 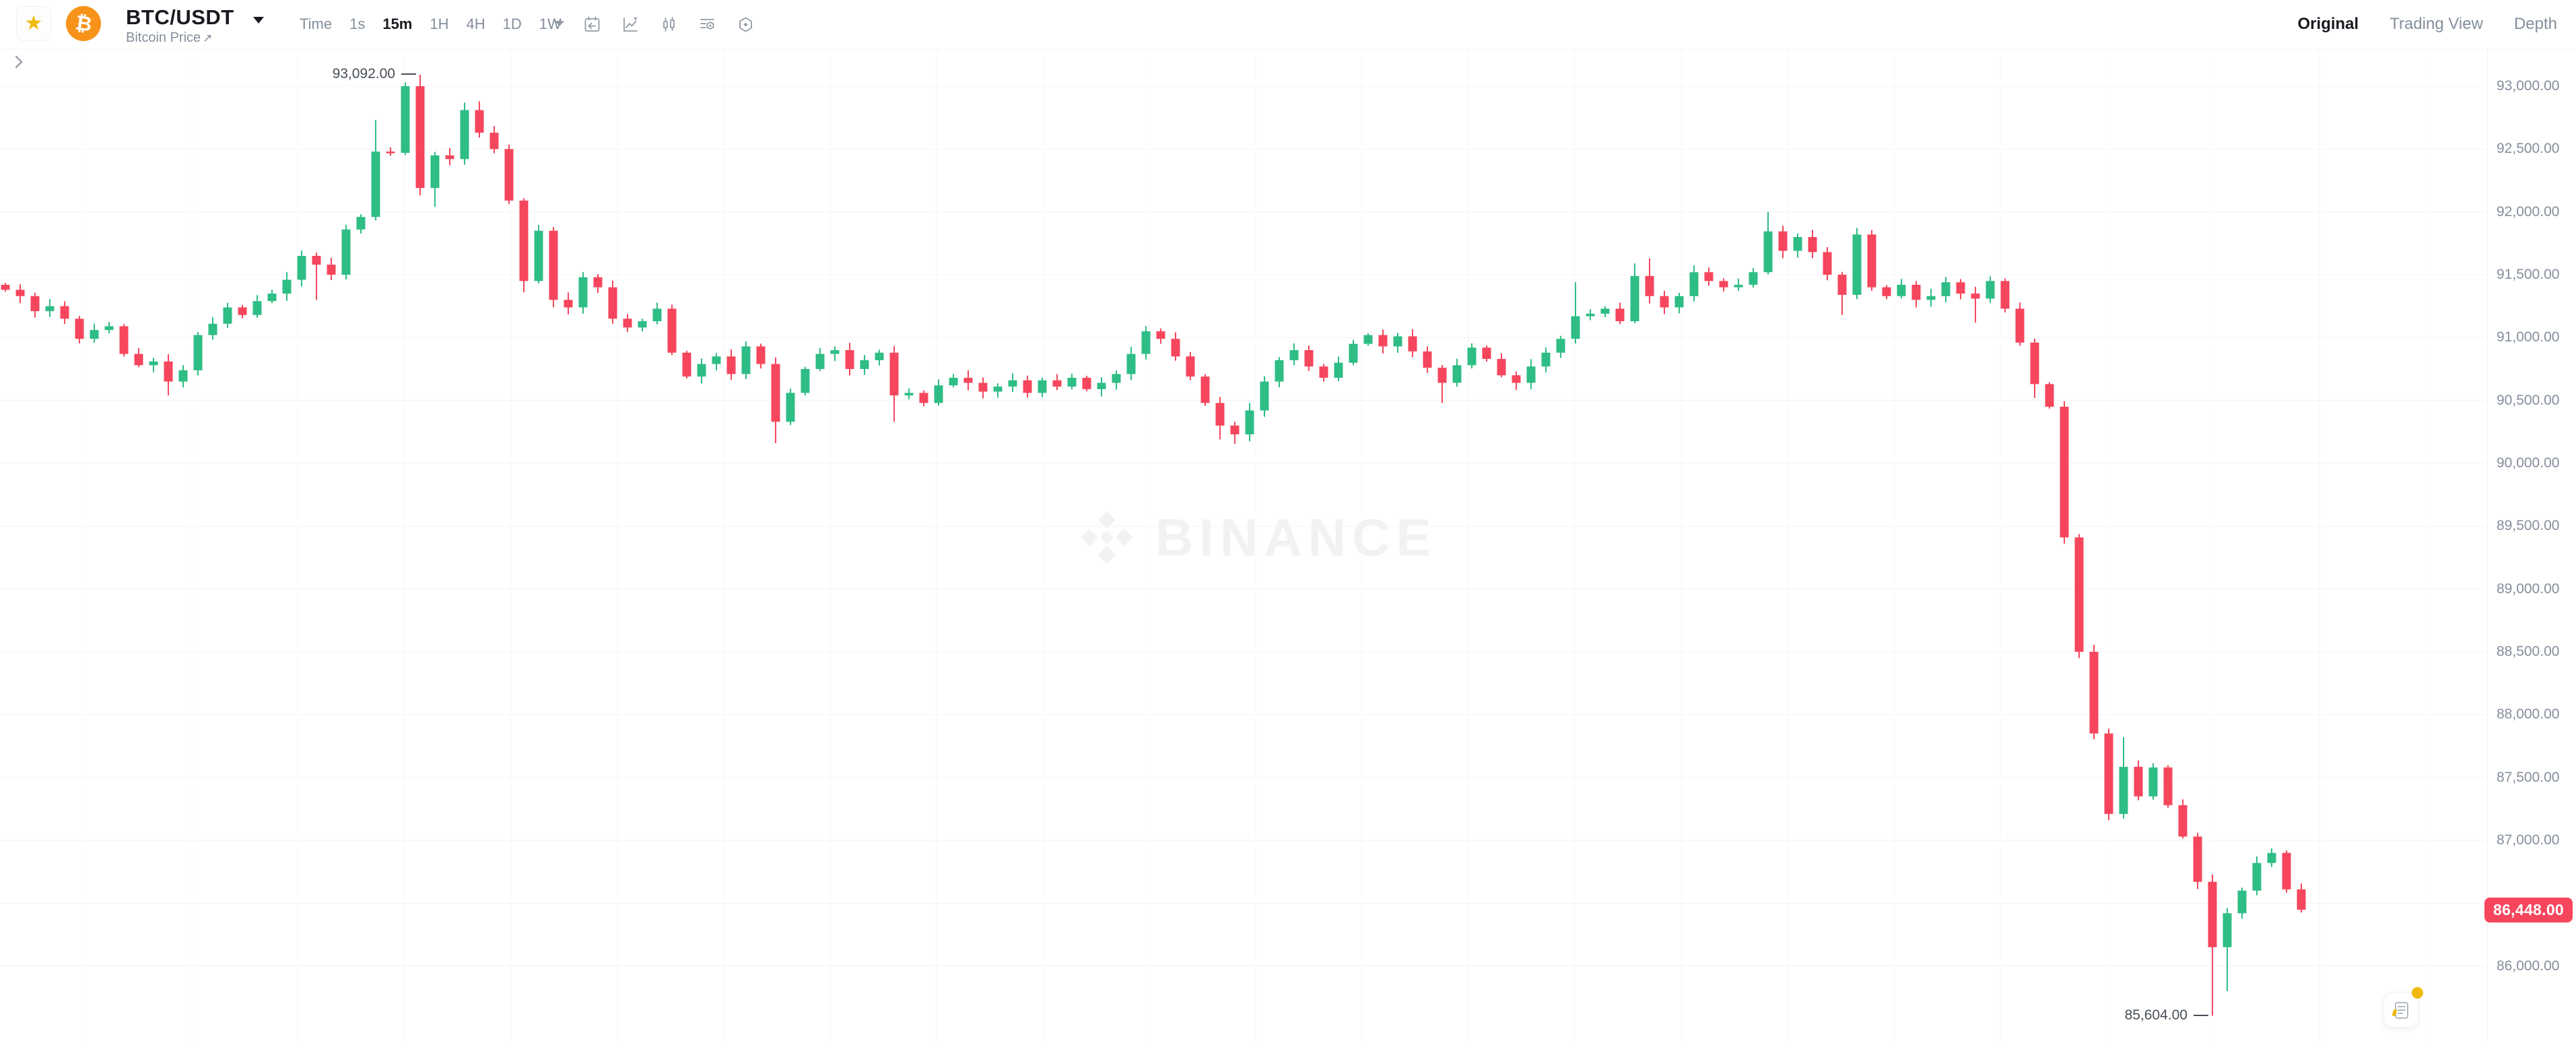 I want to click on badge-icon, so click(x=746, y=24).